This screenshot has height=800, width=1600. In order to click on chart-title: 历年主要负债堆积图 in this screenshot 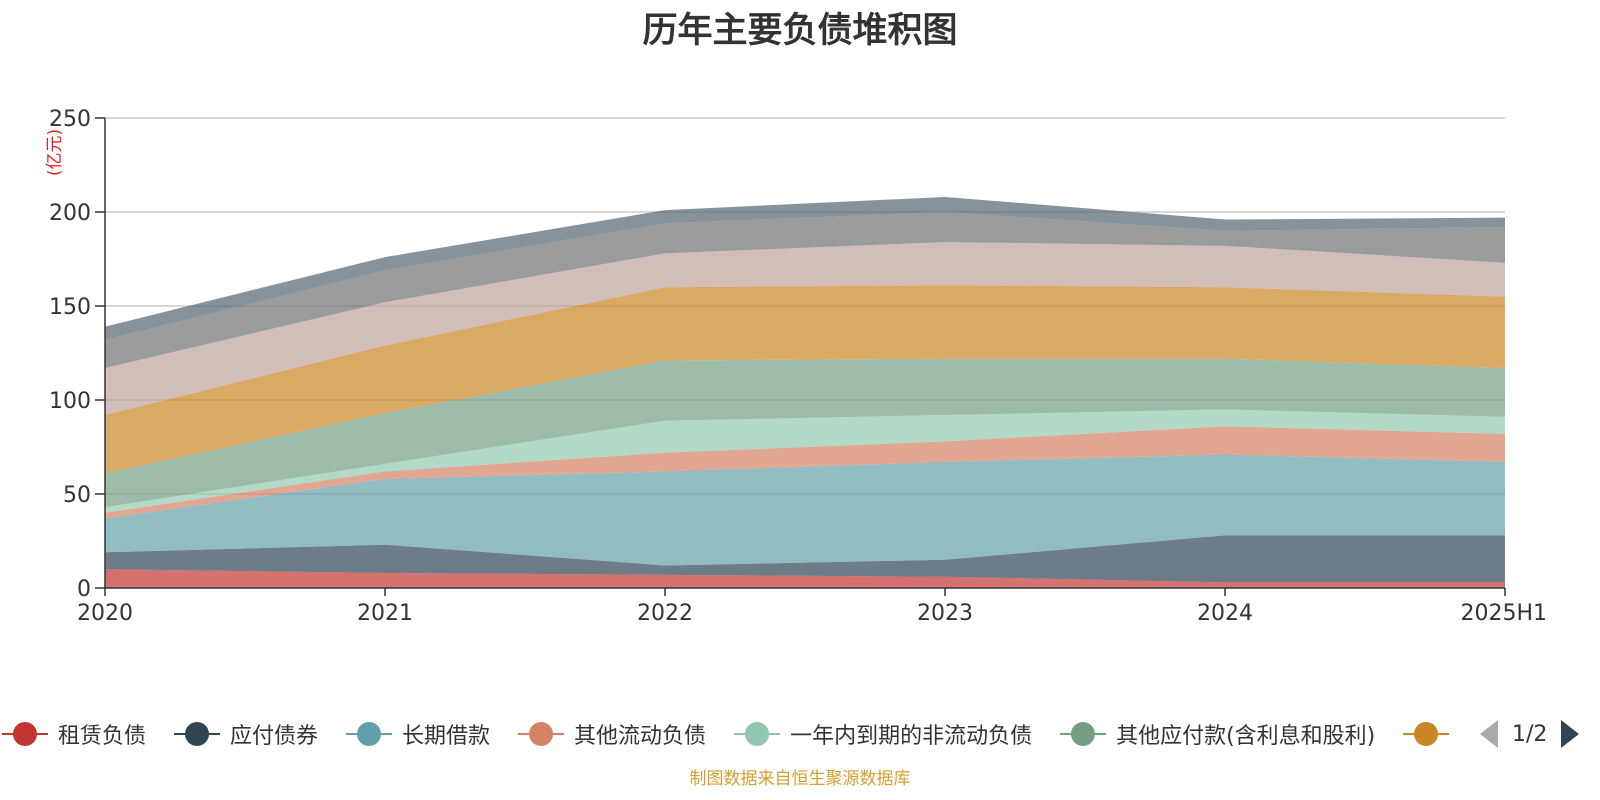, I will do `click(800, 31)`.